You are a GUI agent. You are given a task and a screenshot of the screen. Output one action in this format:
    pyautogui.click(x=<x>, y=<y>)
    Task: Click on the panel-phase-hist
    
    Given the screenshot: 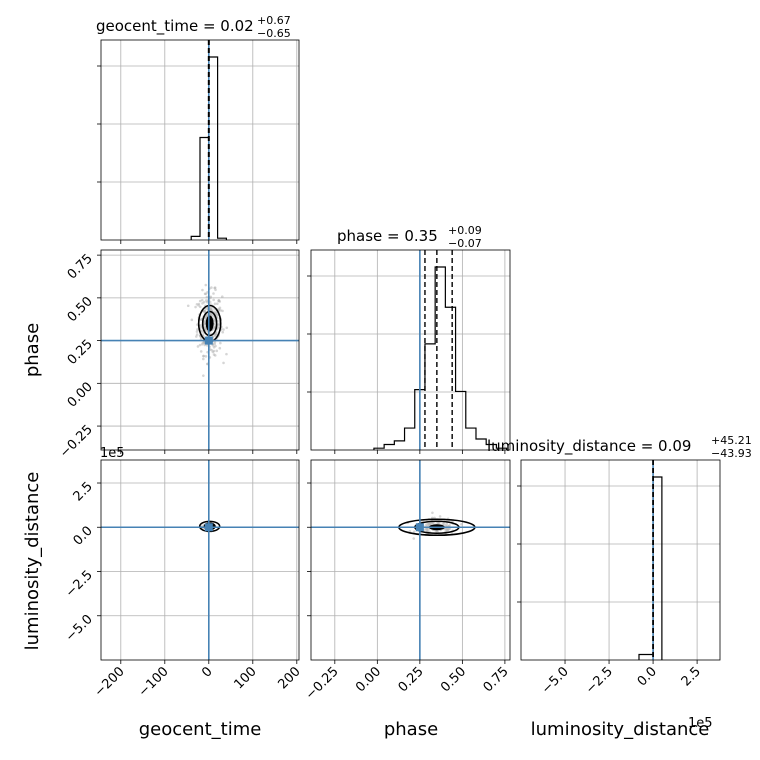 What is the action you would take?
    pyautogui.click(x=409, y=351)
    